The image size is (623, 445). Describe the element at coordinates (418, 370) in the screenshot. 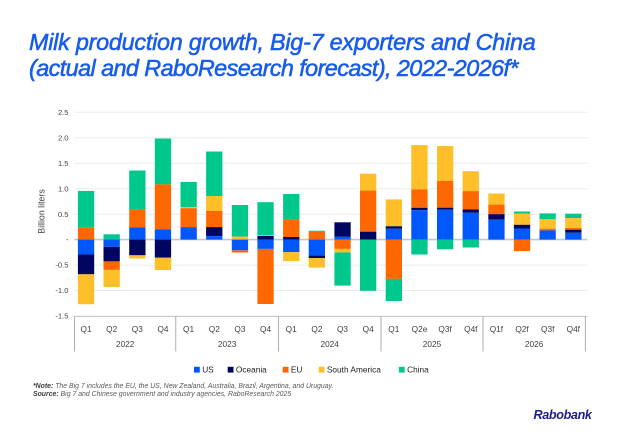

I see `svg-text: China` at that location.